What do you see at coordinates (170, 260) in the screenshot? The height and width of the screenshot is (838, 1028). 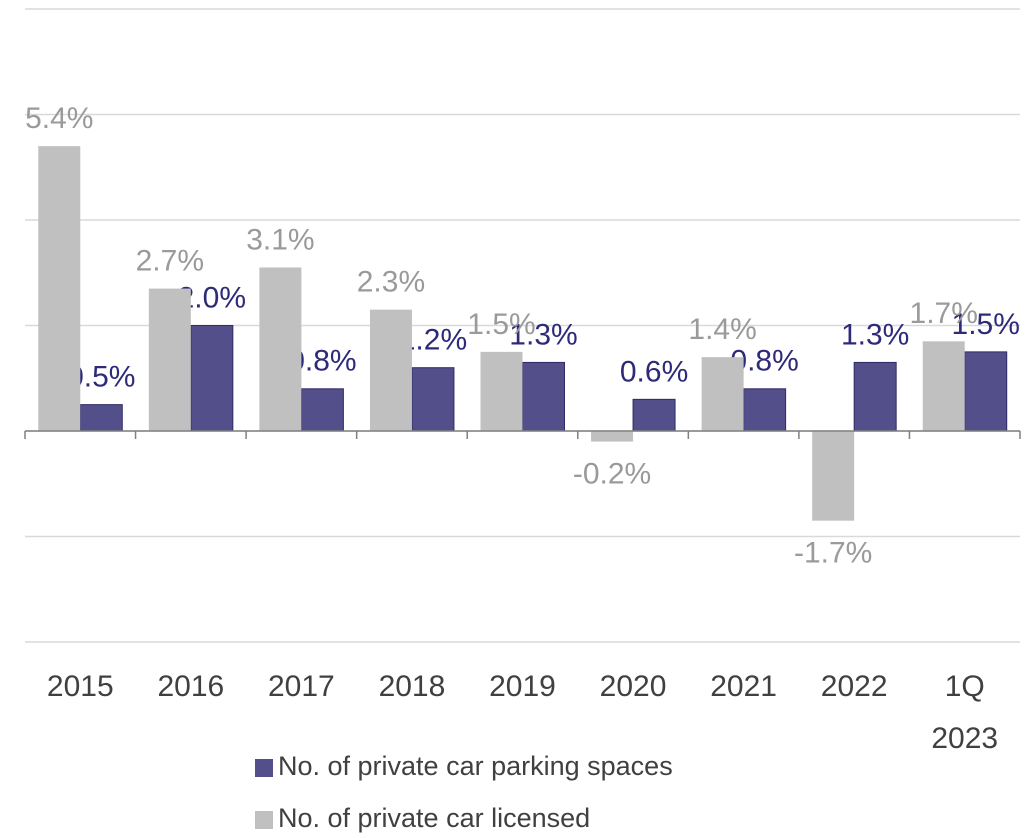 I see `data-label: 2.7%` at bounding box center [170, 260].